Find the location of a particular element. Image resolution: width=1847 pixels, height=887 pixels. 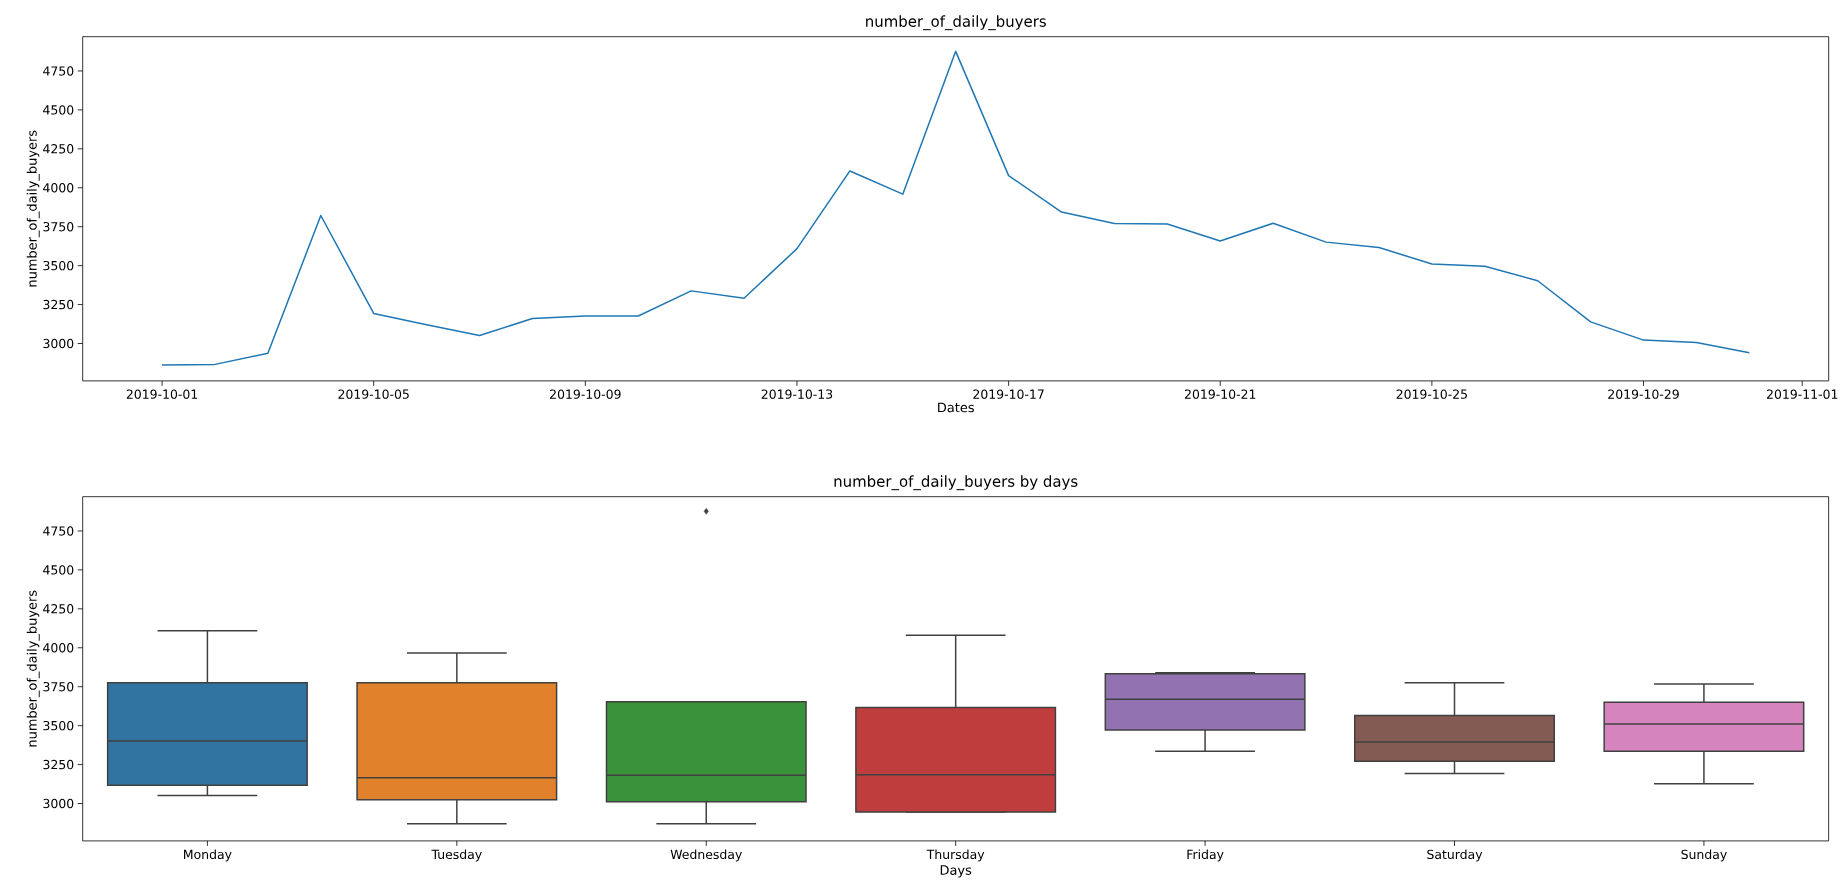

x-tick-label: 2019-10-09 is located at coordinates (585, 394).